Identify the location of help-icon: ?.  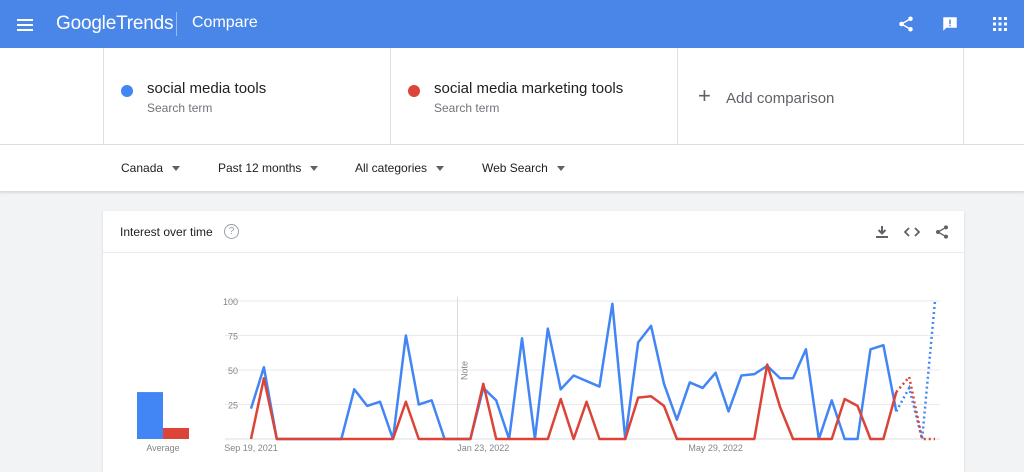
(231, 231).